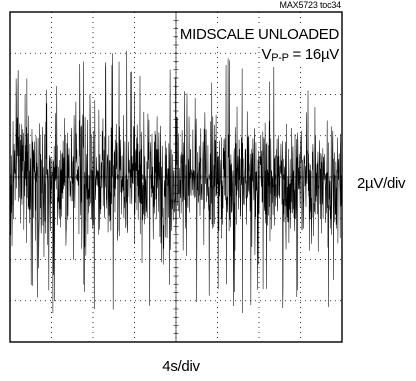 The width and height of the screenshot is (416, 381). Describe the element at coordinates (266, 54) in the screenshot. I see `vpp-prefix: V` at that location.